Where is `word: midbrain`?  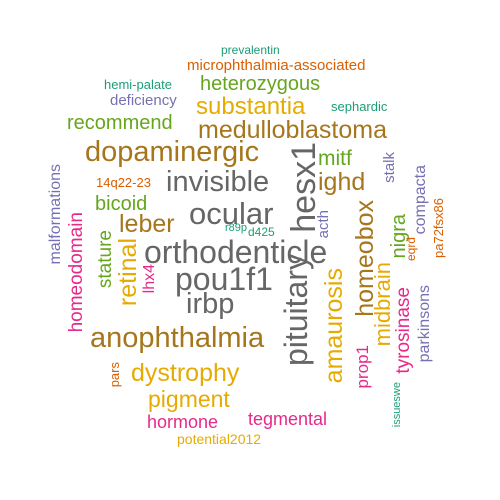 word: midbrain is located at coordinates (382, 304).